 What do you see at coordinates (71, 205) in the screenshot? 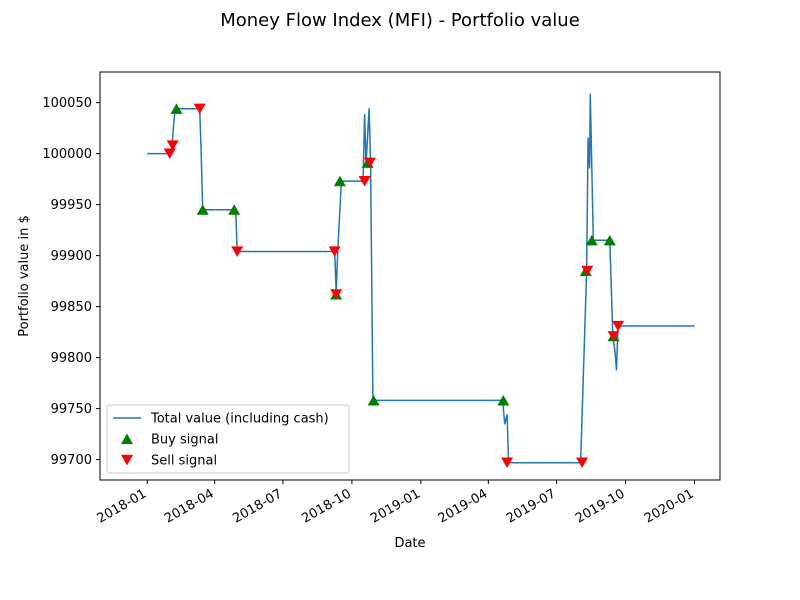
I see `y-tick-label: 99950` at bounding box center [71, 205].